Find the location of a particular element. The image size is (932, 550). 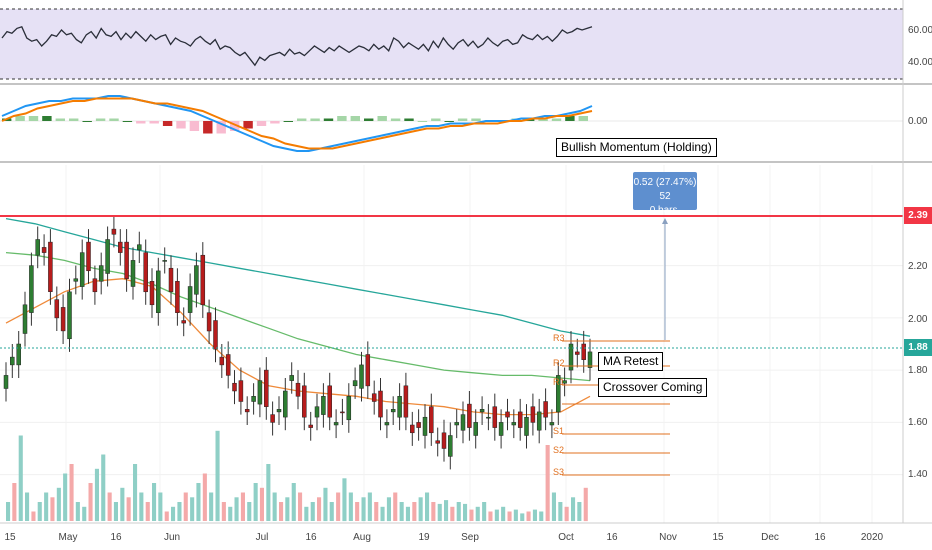

pivot-level-label: S3 is located at coordinates (558, 472).